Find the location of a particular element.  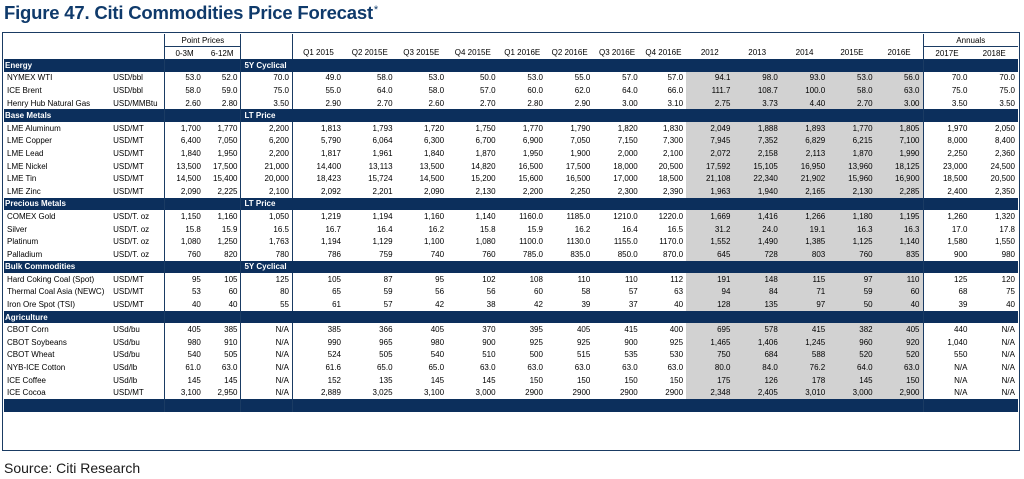

value-cell: 2.80 is located at coordinates (229, 103).